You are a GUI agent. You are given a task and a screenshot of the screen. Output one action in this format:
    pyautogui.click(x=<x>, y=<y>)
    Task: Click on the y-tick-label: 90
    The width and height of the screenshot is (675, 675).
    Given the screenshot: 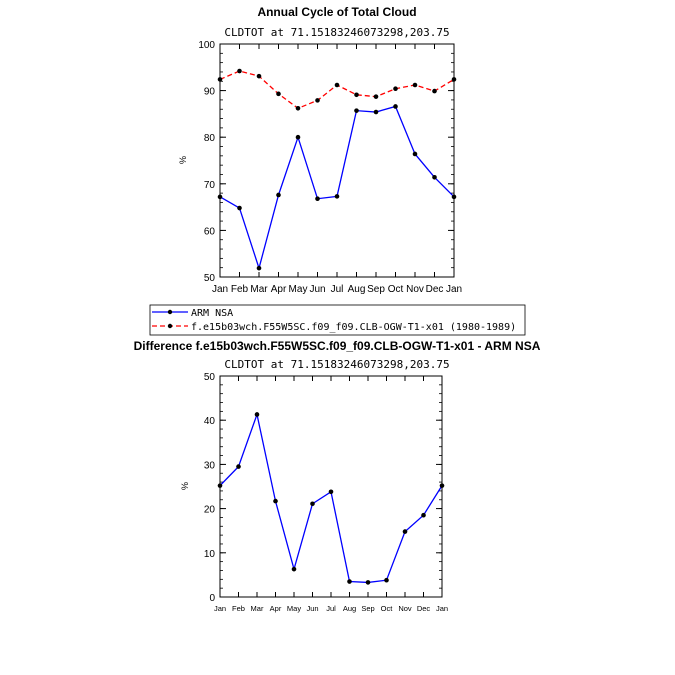 What is the action you would take?
    pyautogui.click(x=210, y=92)
    